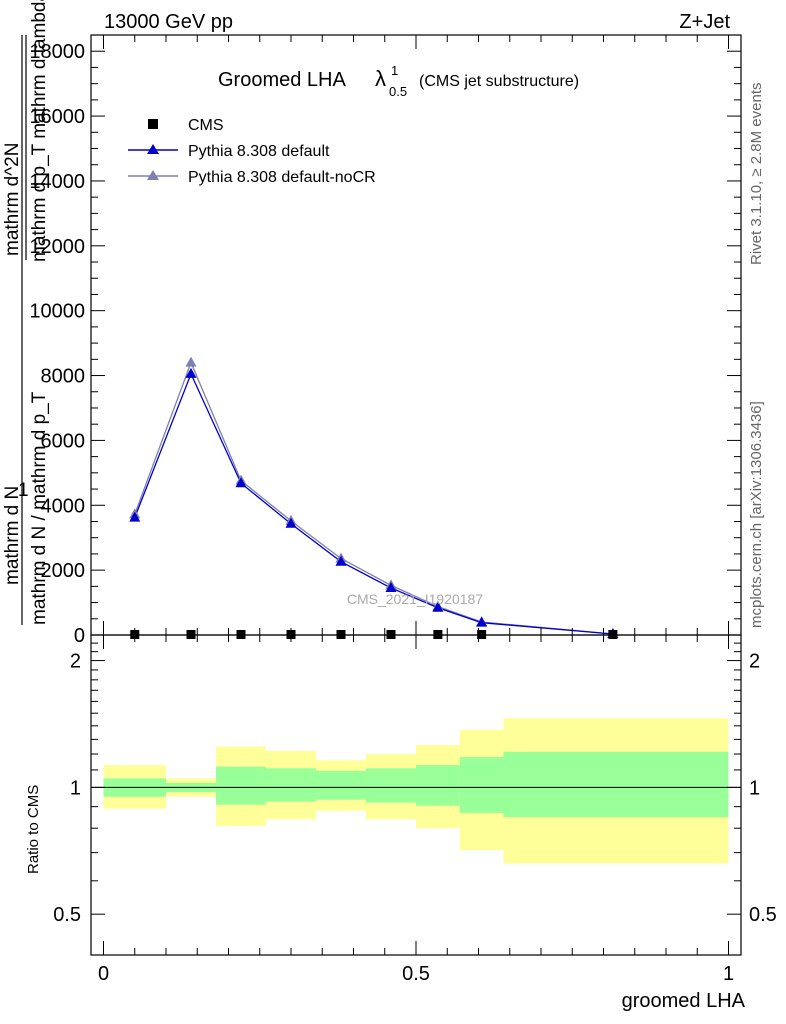 The image size is (786, 1024). What do you see at coordinates (57, 312) in the screenshot?
I see `main-ytick-label-5: 10000` at bounding box center [57, 312].